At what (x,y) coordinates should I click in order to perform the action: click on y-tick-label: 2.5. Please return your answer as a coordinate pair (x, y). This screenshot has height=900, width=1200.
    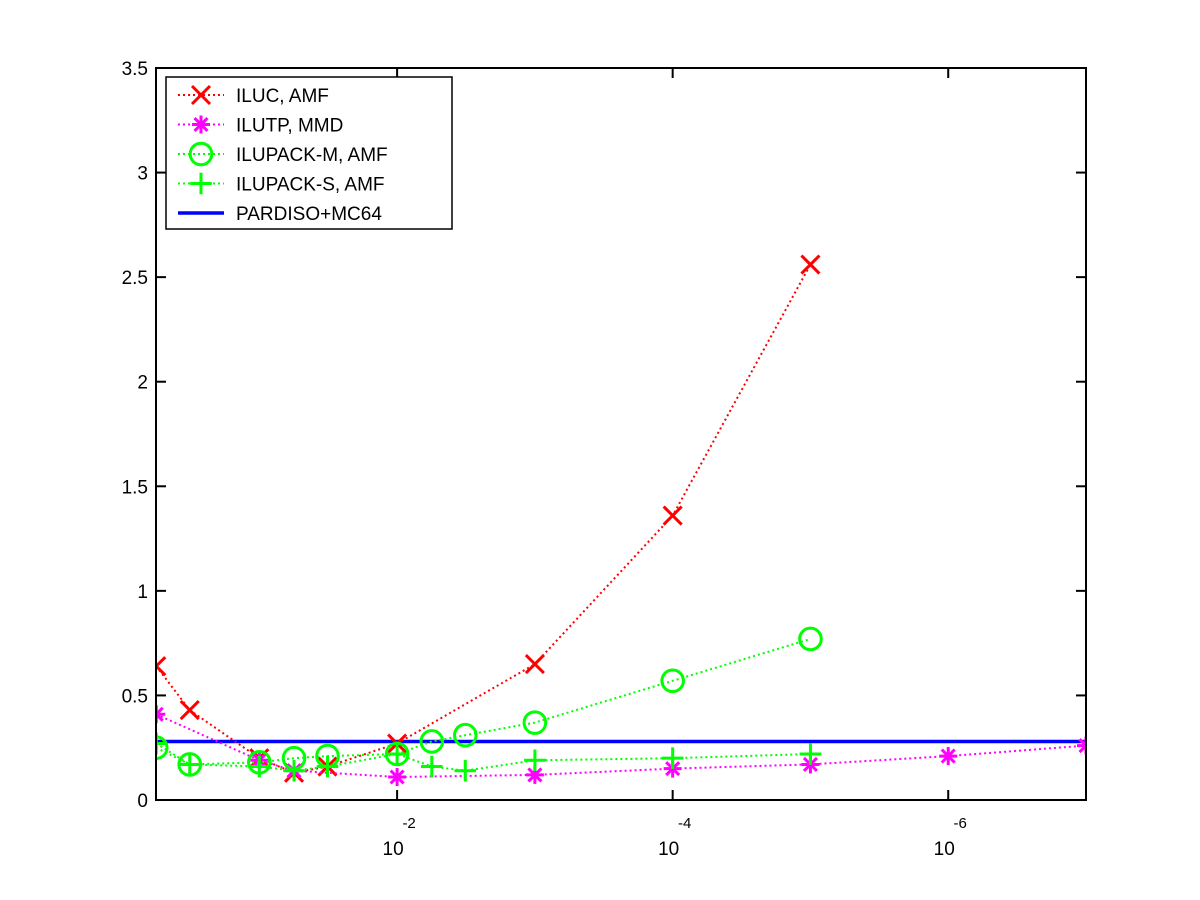
    Looking at the image, I should click on (135, 278).